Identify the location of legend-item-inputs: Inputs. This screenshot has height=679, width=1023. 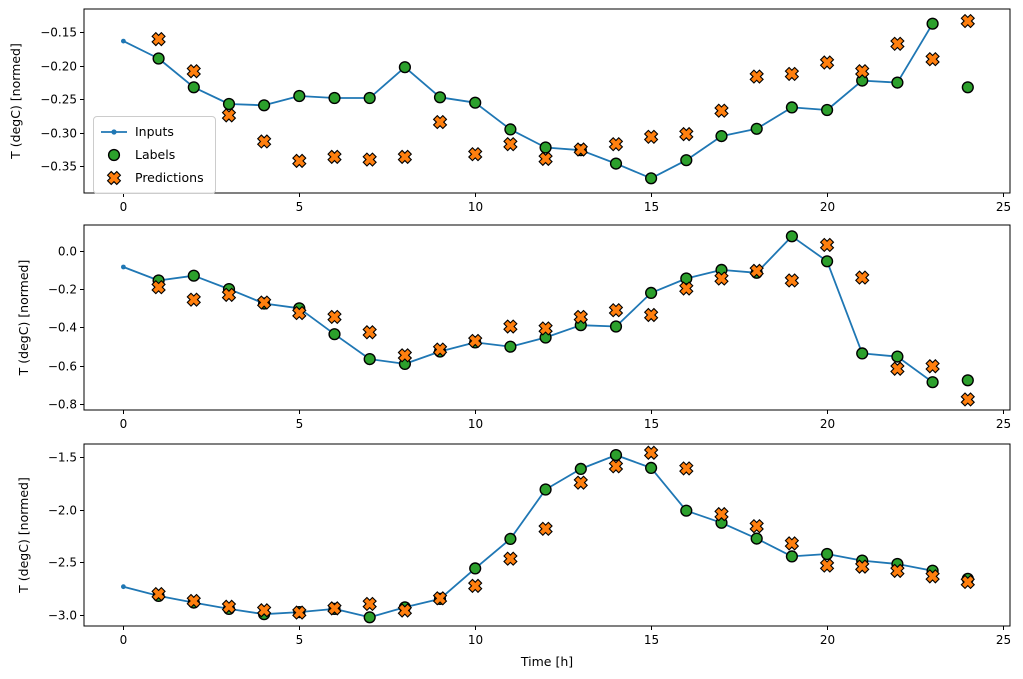
(151, 132).